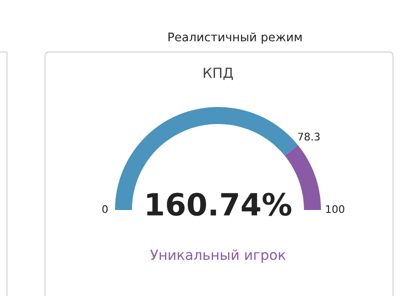 Image resolution: width=407 pixels, height=296 pixels. Describe the element at coordinates (235, 38) in the screenshot. I see `chart-title: Реалистичный режим` at that location.